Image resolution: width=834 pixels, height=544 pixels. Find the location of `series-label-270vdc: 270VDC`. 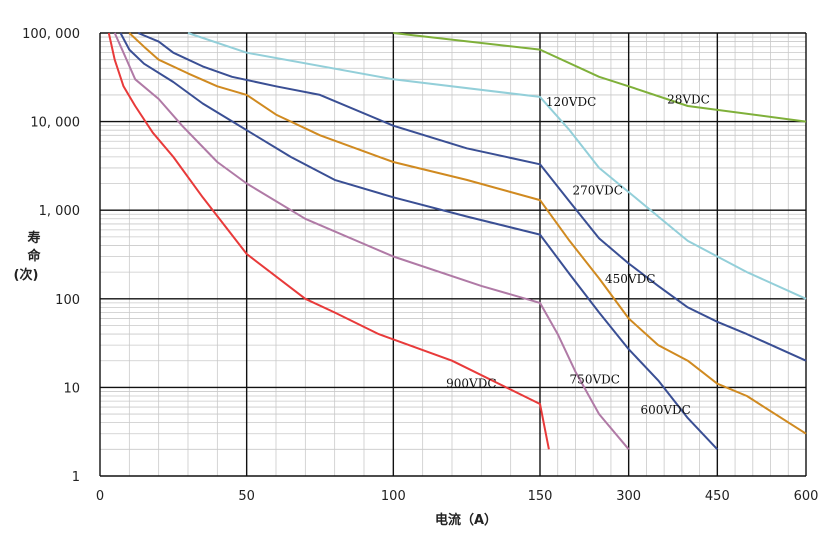

series-label-270vdc: 270VDC is located at coordinates (598, 191).